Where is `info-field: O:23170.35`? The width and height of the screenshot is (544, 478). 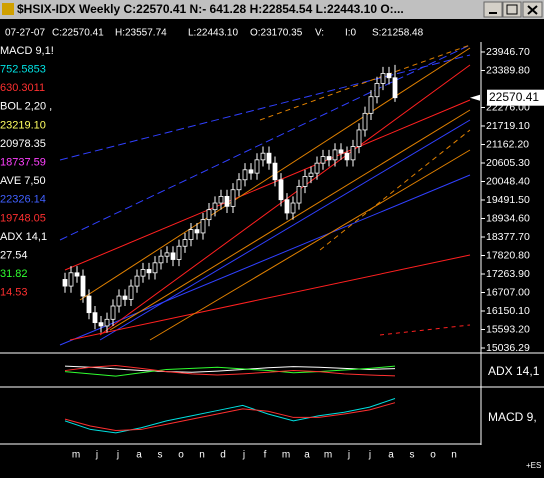
info-field: O:23170.35 is located at coordinates (276, 33).